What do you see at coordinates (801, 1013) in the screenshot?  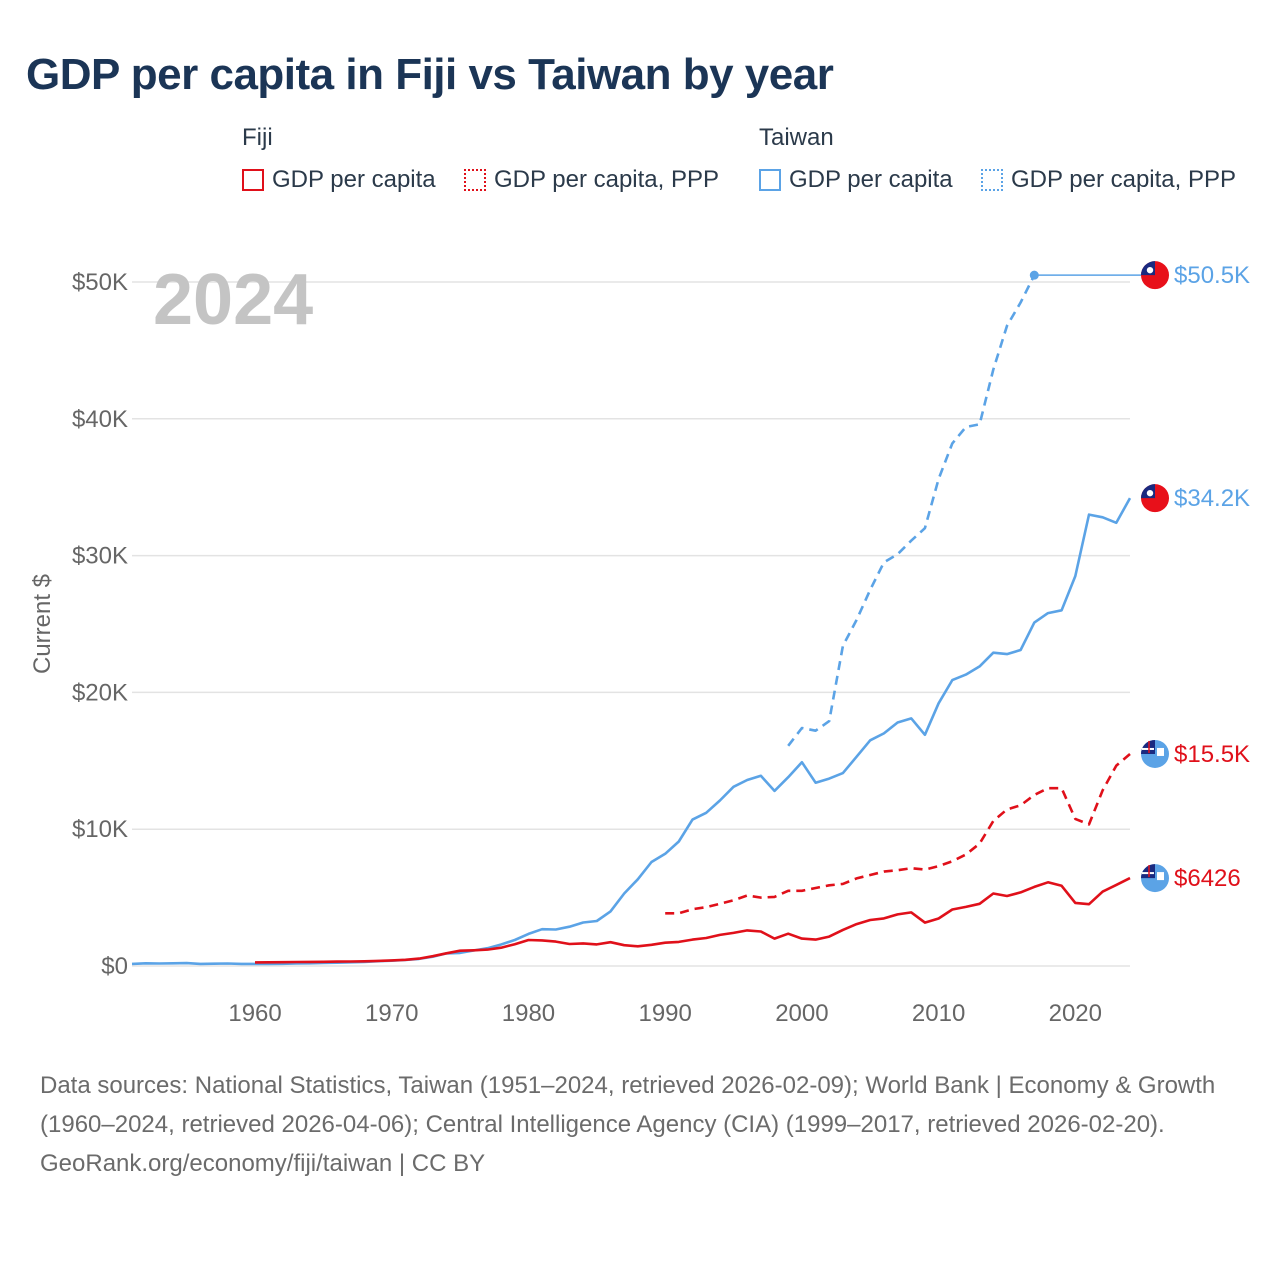 I see `x-tick-label: 2000` at bounding box center [801, 1013].